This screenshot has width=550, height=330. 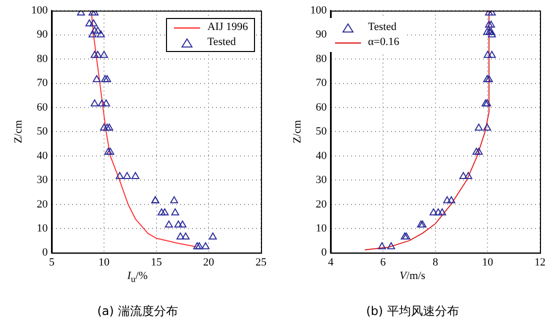 What do you see at coordinates (412, 311) in the screenshot?
I see `text: (b) 平均风速分布` at bounding box center [412, 311].